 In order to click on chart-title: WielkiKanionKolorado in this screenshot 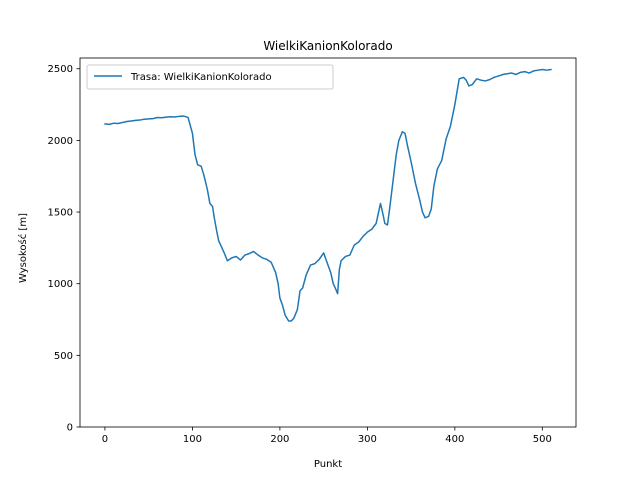, I will do `click(327, 46)`.